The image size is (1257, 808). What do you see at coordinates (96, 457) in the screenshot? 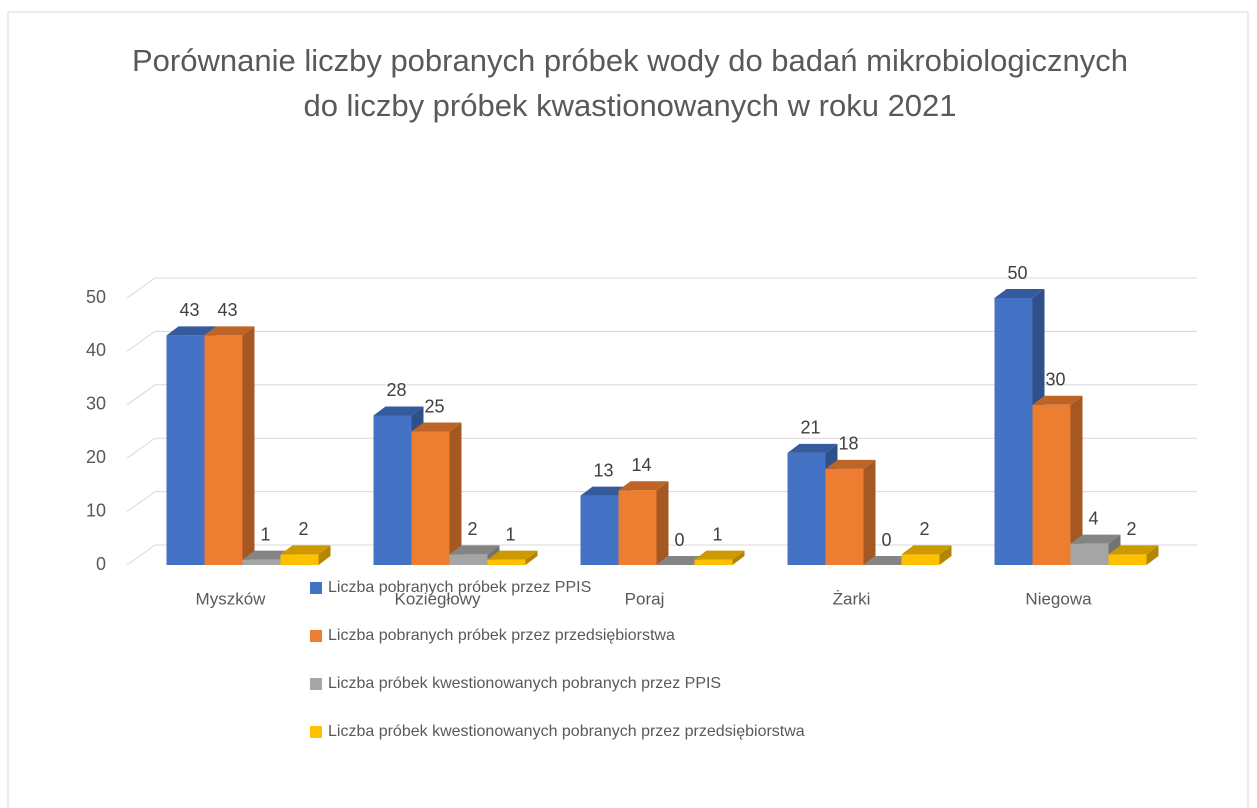
I see `y-tick-label: 20` at bounding box center [96, 457].